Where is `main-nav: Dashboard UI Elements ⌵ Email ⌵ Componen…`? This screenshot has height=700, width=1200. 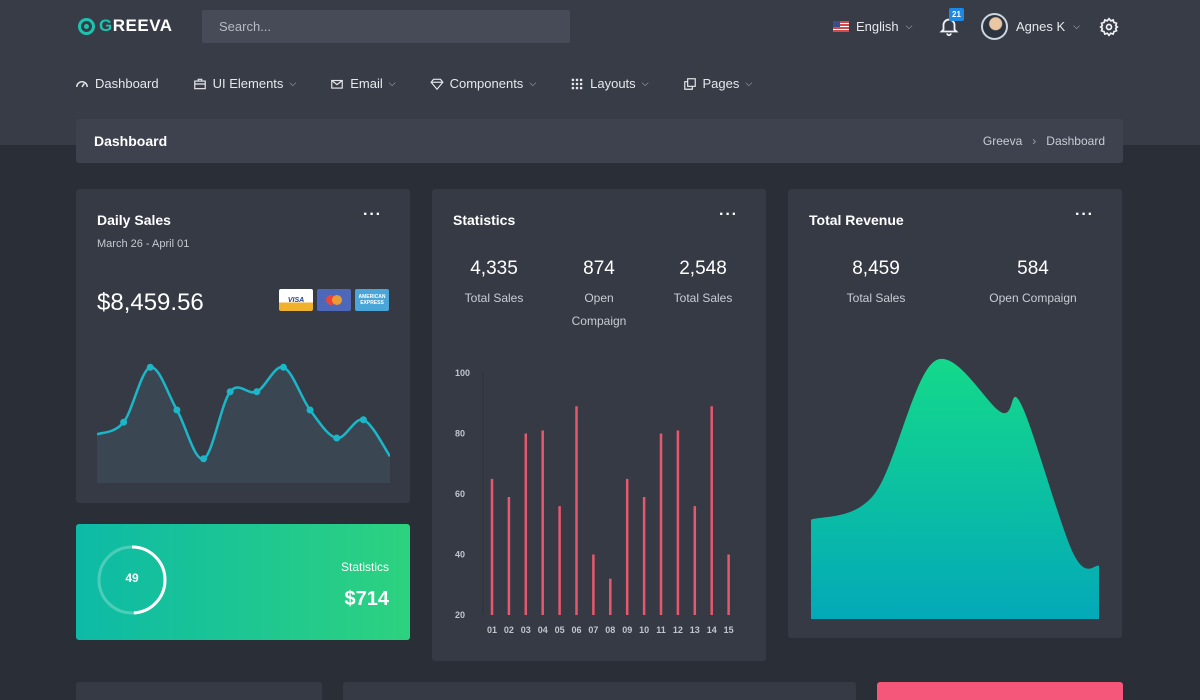
main-nav: Dashboard UI Elements ⌵ Email ⌵ Componen… is located at coordinates (430, 83).